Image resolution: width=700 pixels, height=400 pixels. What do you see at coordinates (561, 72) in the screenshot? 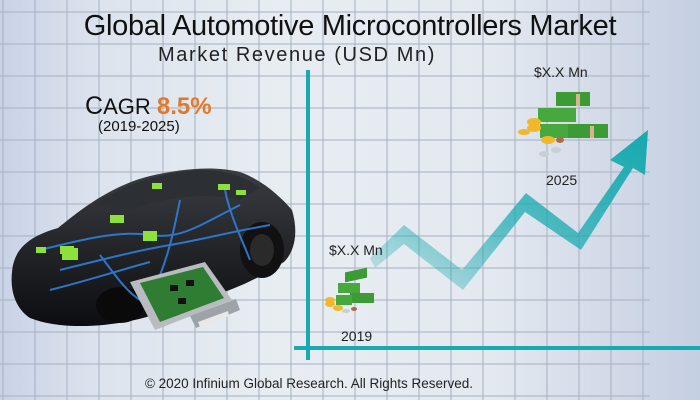
I see `value-label-2025: $X.X Mn` at bounding box center [561, 72].